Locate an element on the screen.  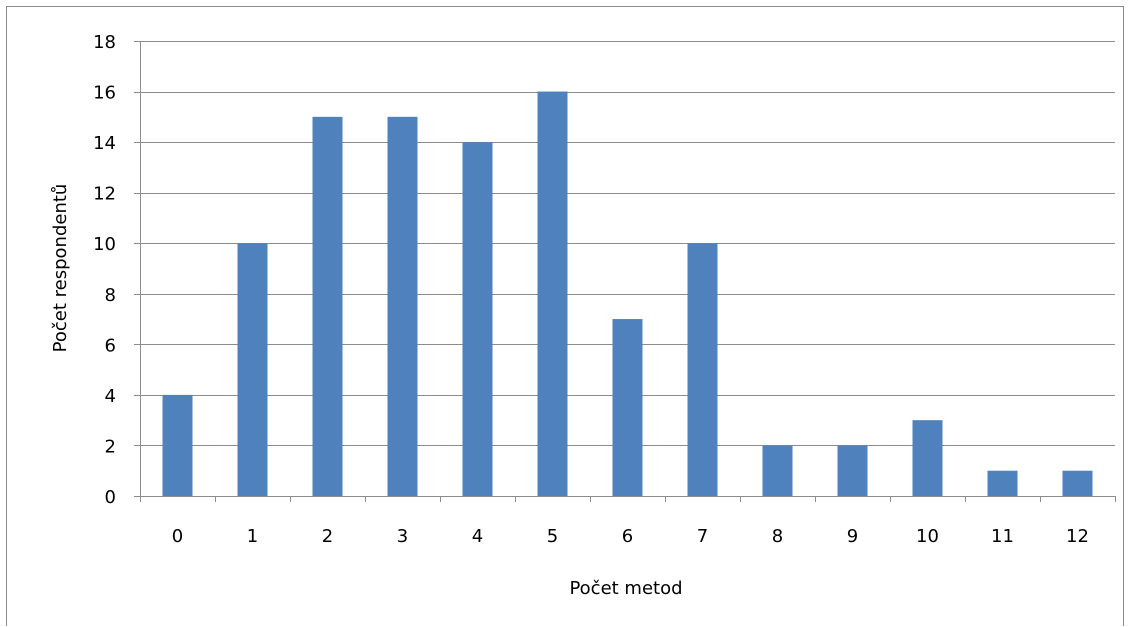
x-tick-labels: 0 1 2 3 4 5 6 7 8 9 10 11 12 is located at coordinates (630, 536).